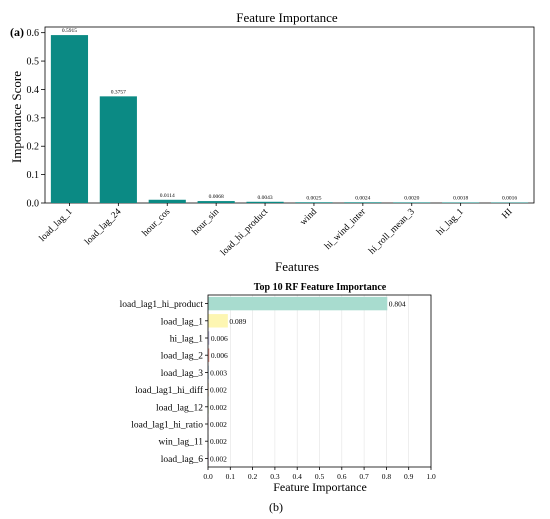  What do you see at coordinates (276, 507) in the screenshot?
I see `panel-b-label: (b)` at bounding box center [276, 507].